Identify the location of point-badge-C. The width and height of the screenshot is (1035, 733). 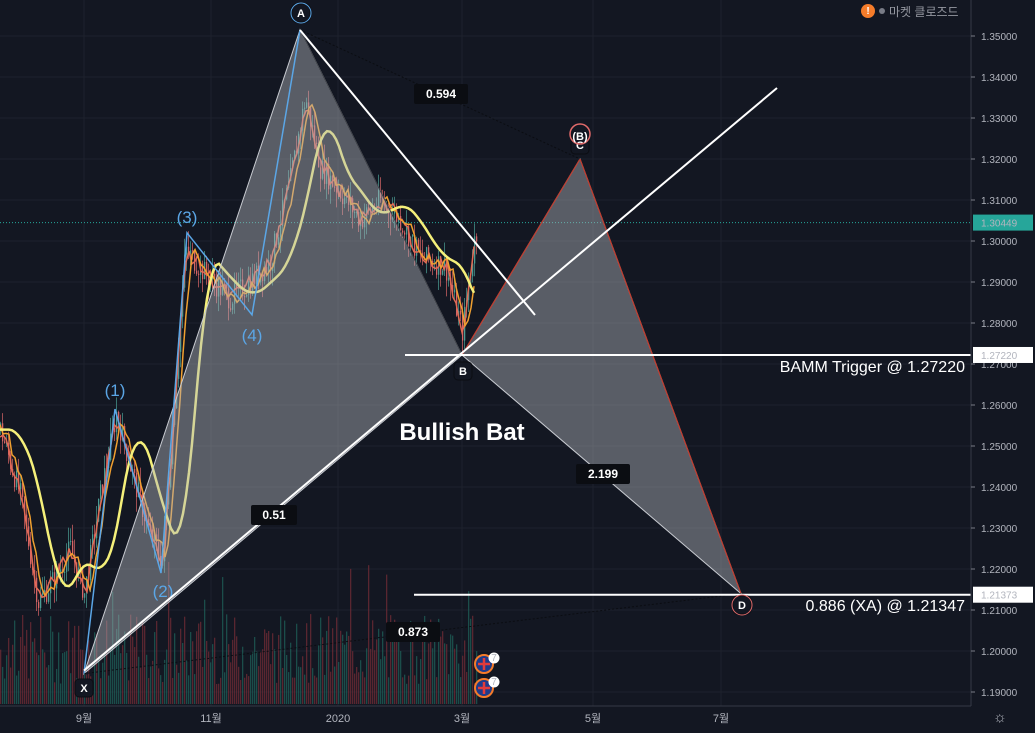
(580, 145).